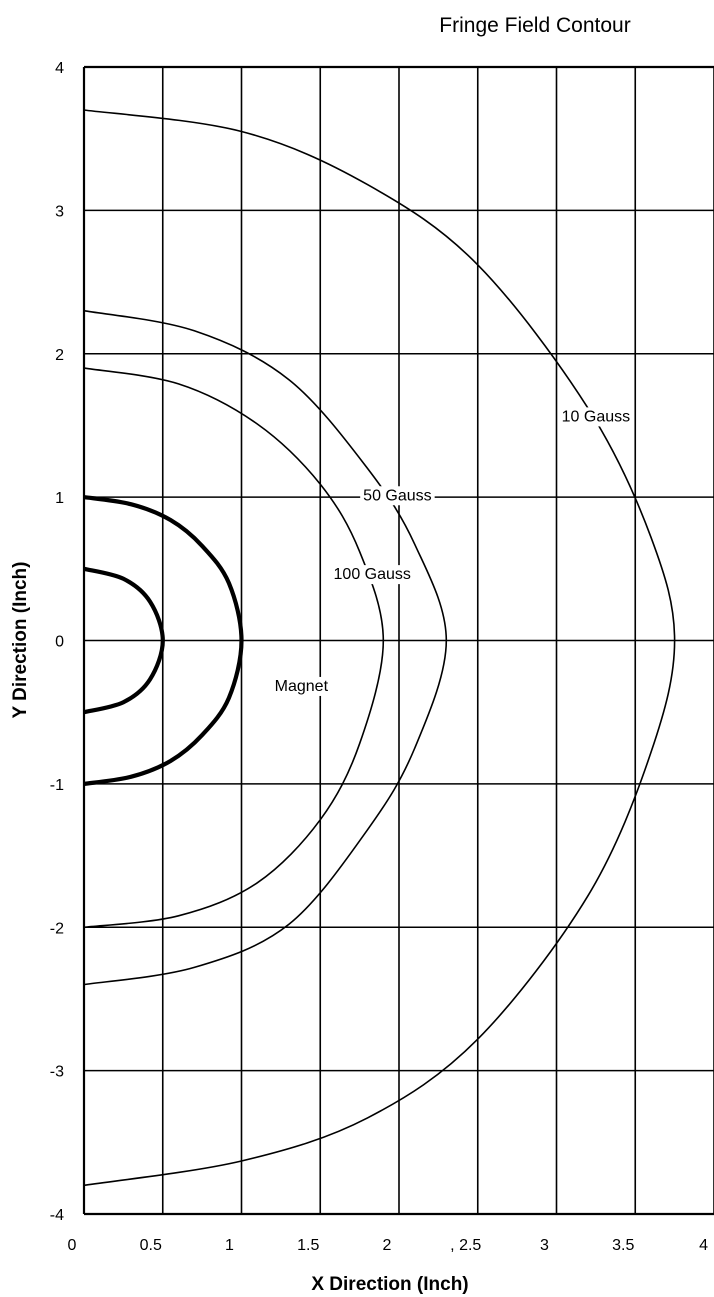  I want to click on contour-label: 50 Gauss, so click(397, 496).